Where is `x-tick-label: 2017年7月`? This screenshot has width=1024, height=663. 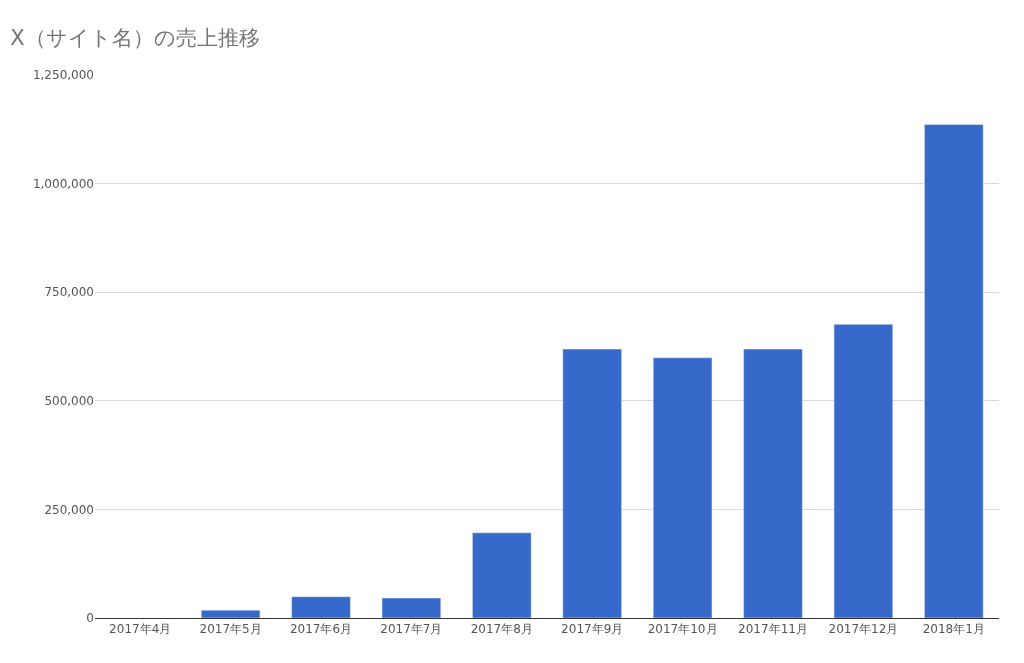 x-tick-label: 2017年7月 is located at coordinates (411, 629).